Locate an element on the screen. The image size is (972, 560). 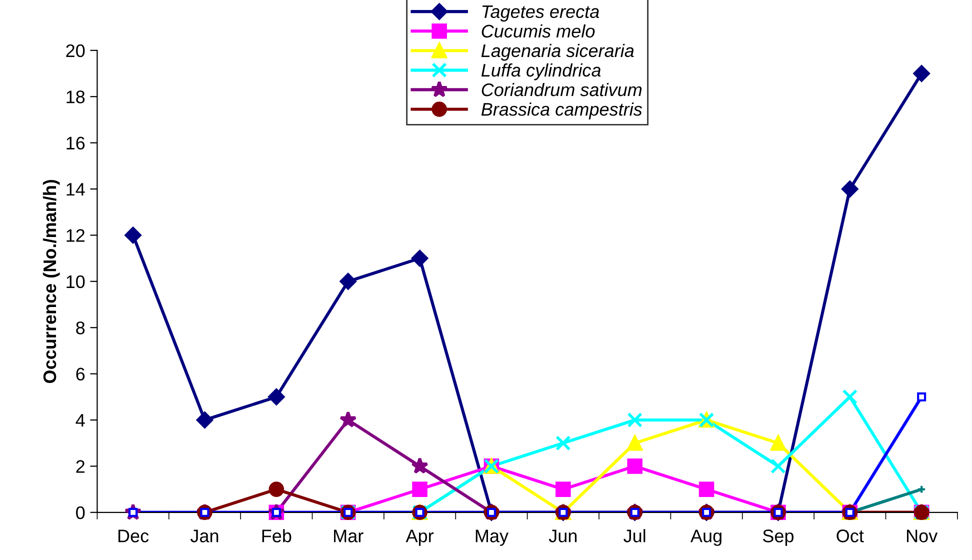
y-tick-label: 16 is located at coordinates (75, 143).